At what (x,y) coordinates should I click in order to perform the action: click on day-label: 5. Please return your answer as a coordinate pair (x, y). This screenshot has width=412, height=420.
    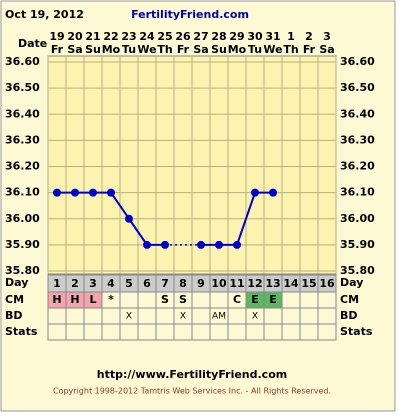
    Looking at the image, I should click on (129, 283).